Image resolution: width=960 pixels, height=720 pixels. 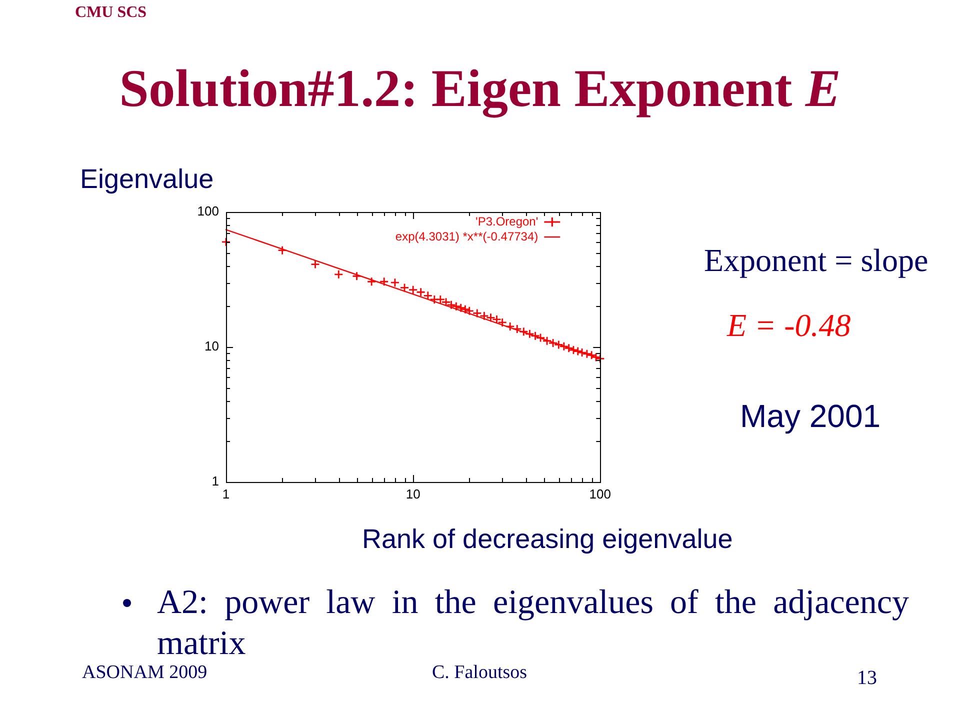 I want to click on text: A2: power law in the eigenvalues of the adjacency matrix, so click(x=533, y=623).